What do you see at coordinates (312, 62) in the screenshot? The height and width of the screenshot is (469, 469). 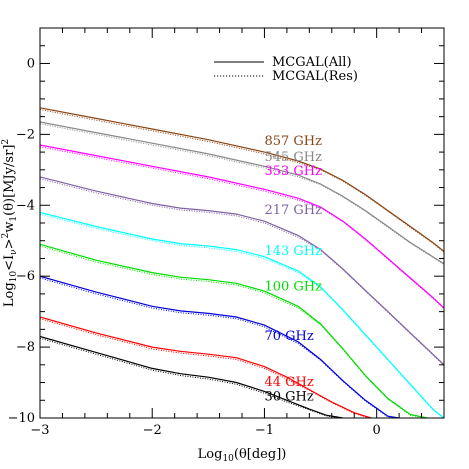 I see `legend-label-all: MCGAL(All)` at bounding box center [312, 62].